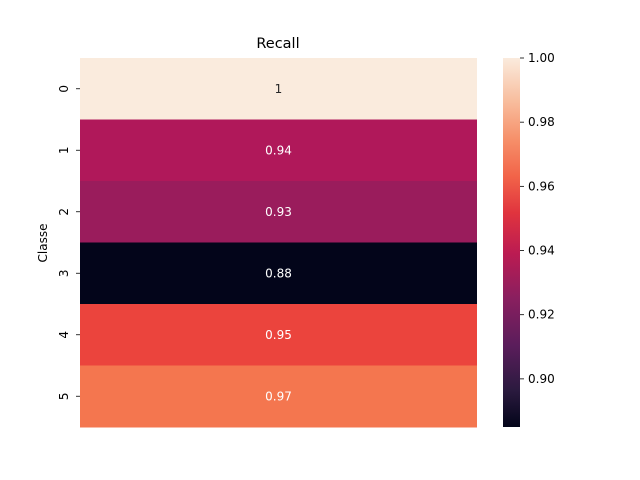 This screenshot has width=640, height=480. Describe the element at coordinates (529, 239) in the screenshot. I see `colorbar: 0.90 0.92 0.94 0.96 0.98 1.00` at that location.